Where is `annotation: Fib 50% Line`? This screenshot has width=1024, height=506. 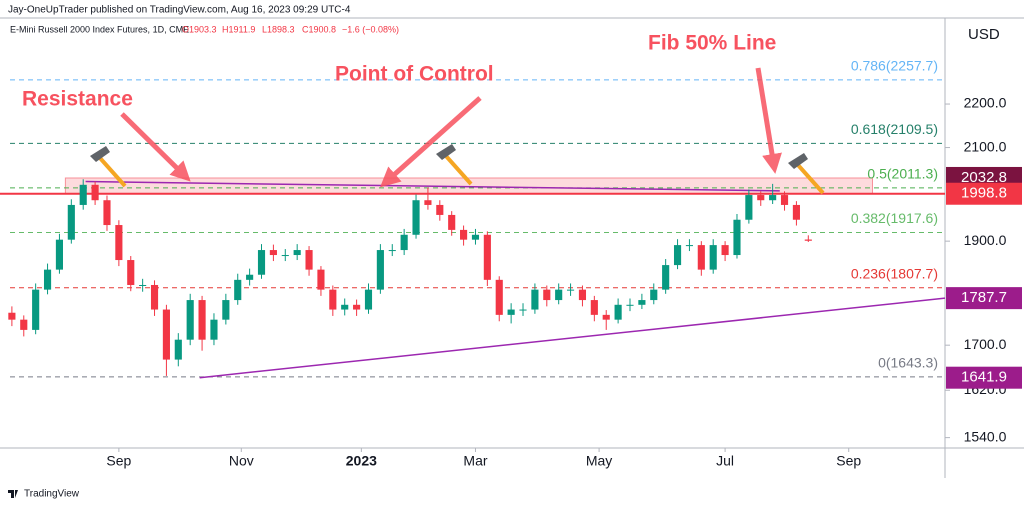 annotation: Fib 50% Line is located at coordinates (712, 43).